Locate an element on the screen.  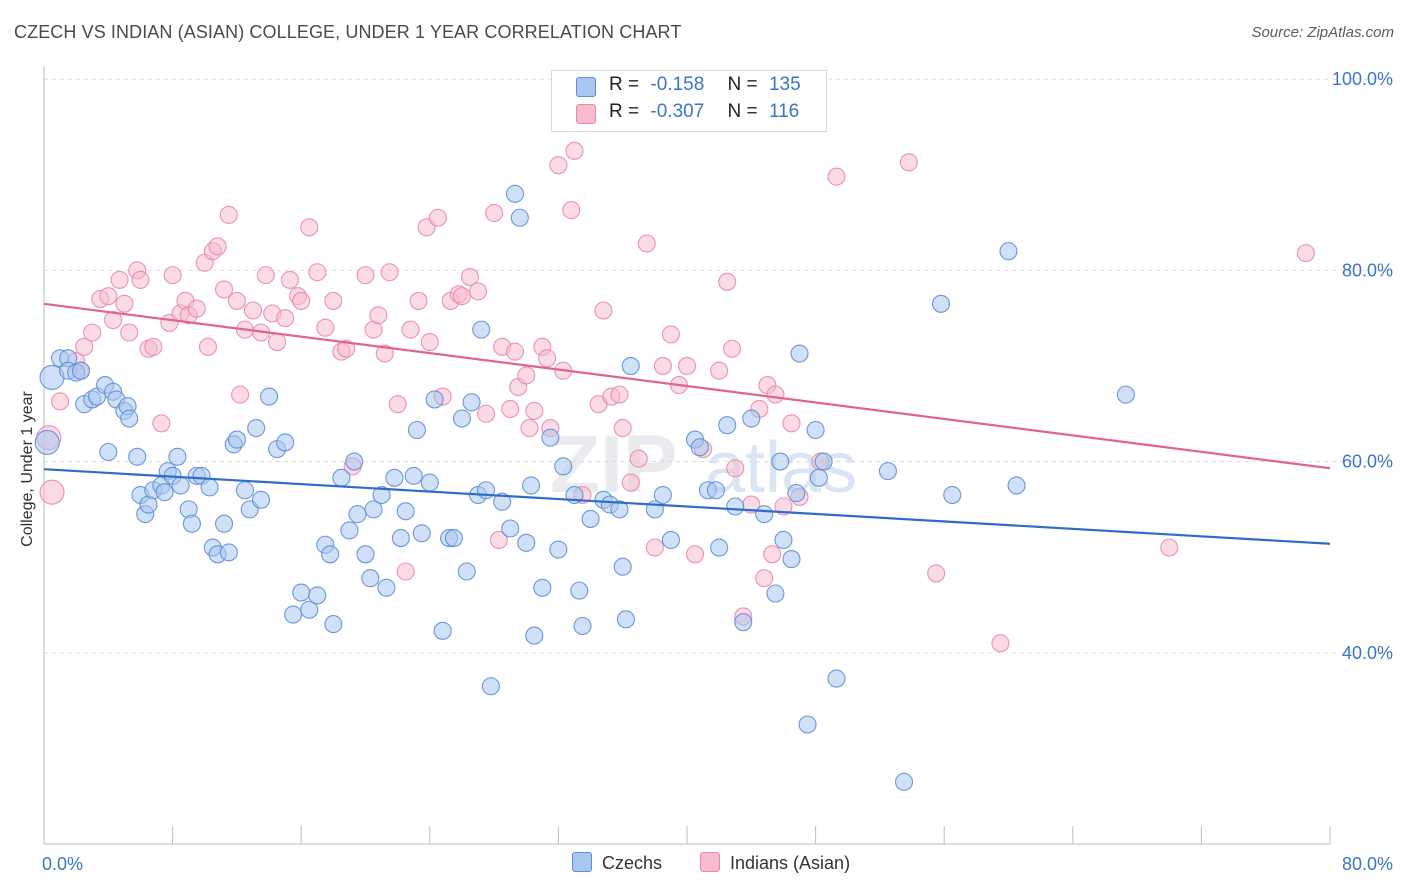
legend-item-czechs: Czechs is located at coordinates (617, 863).